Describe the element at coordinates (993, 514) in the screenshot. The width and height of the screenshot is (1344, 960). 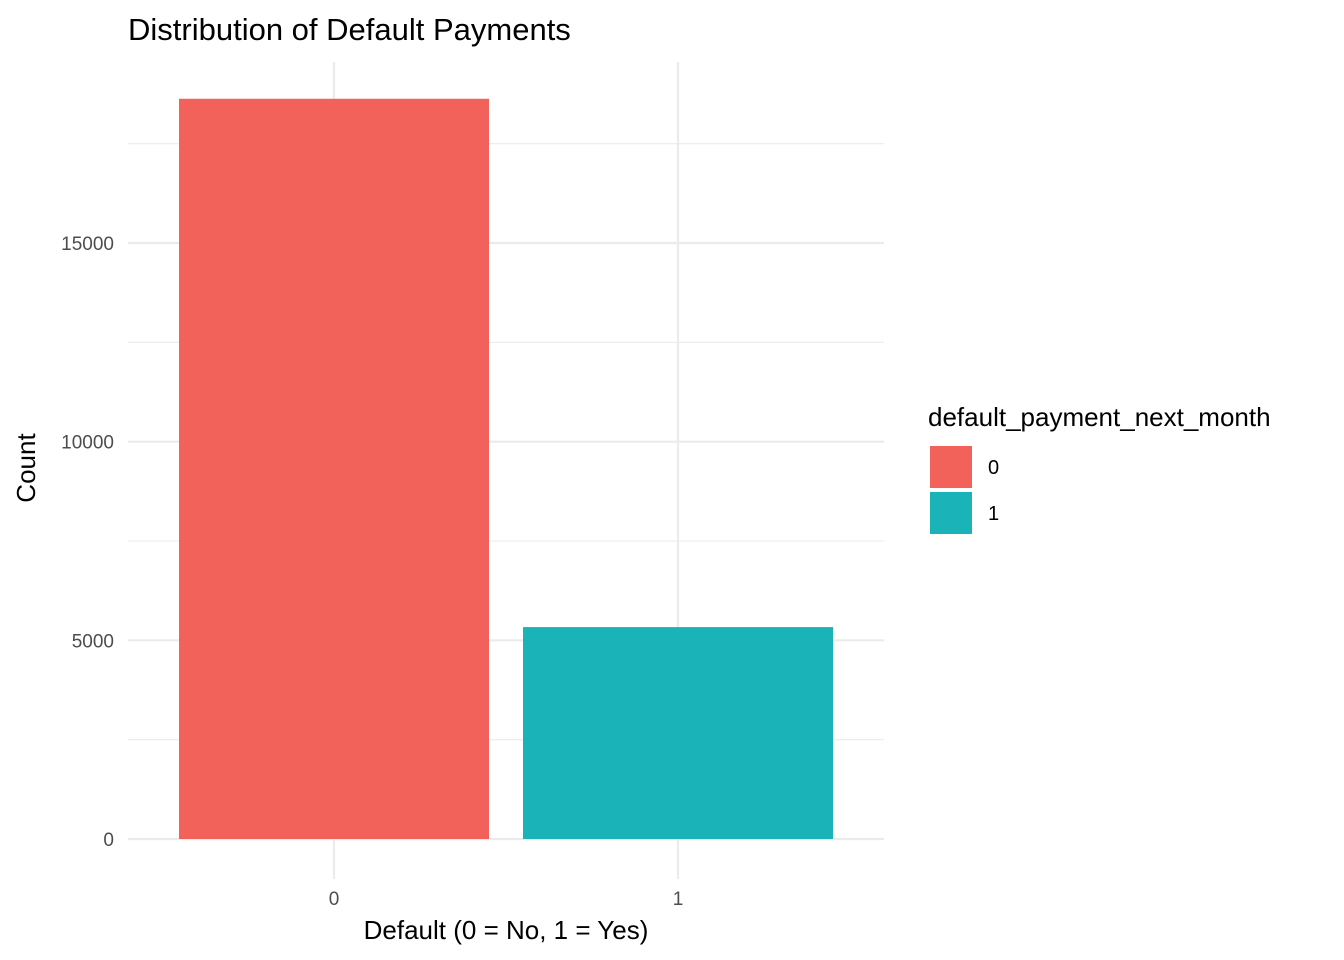
I see `legend-label-1: 1` at that location.